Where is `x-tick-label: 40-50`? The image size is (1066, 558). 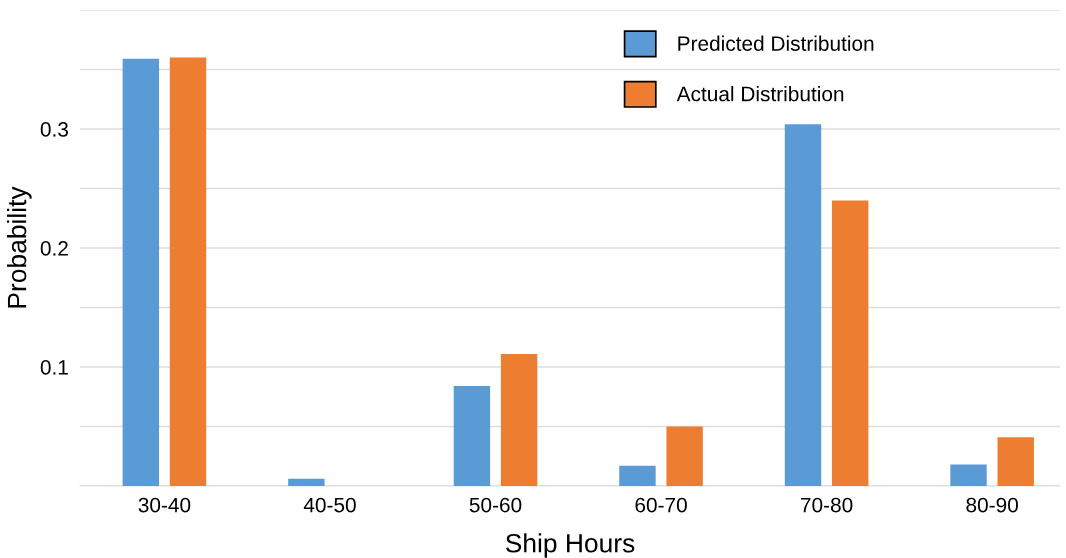
x-tick-label: 40-50 is located at coordinates (329, 505).